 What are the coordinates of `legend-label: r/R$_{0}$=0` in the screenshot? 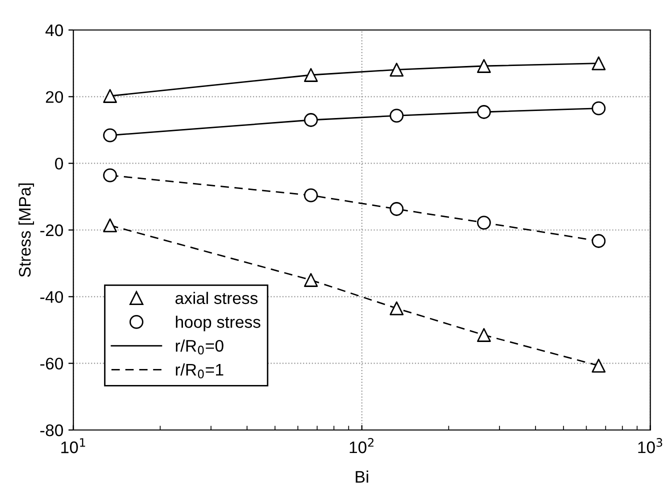 It's located at (200, 347).